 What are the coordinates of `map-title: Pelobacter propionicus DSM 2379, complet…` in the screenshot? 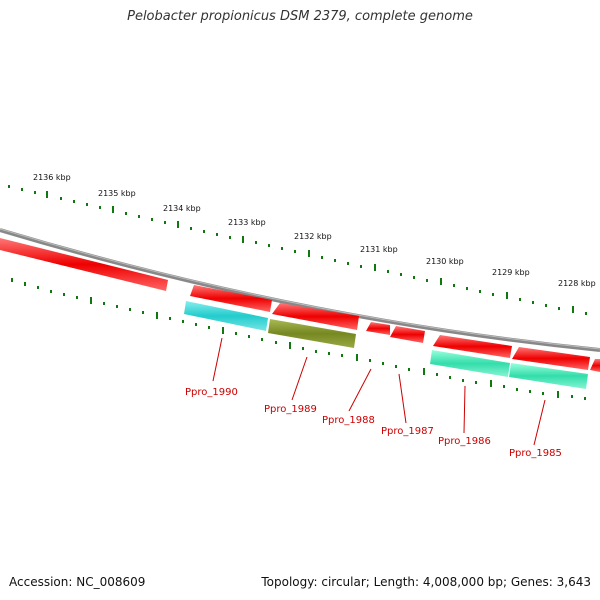 It's located at (300, 16).